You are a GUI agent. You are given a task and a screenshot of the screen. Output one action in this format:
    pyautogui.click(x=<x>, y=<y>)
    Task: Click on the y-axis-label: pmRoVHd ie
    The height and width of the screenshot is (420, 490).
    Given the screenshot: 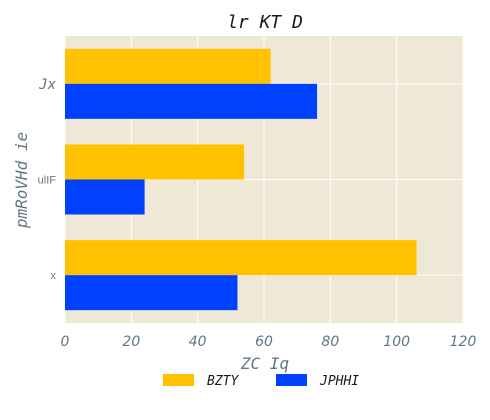 What is the action you would take?
    pyautogui.click(x=21, y=180)
    